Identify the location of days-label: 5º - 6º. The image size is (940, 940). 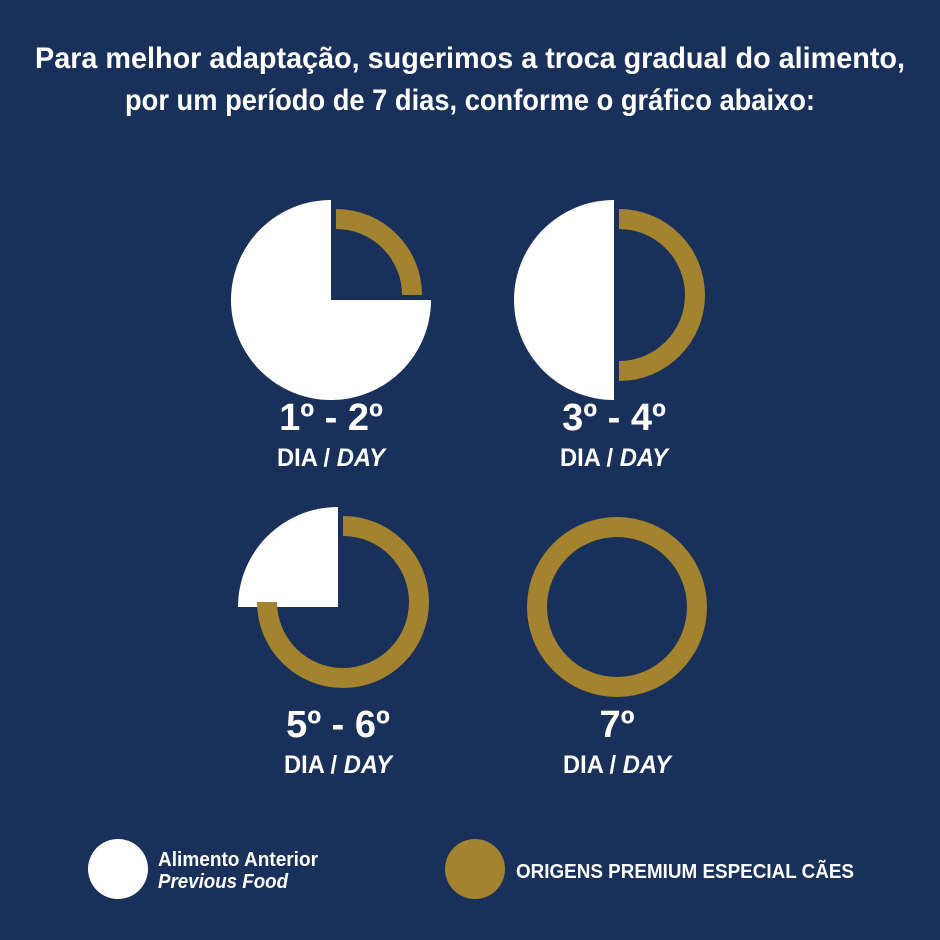
(338, 725).